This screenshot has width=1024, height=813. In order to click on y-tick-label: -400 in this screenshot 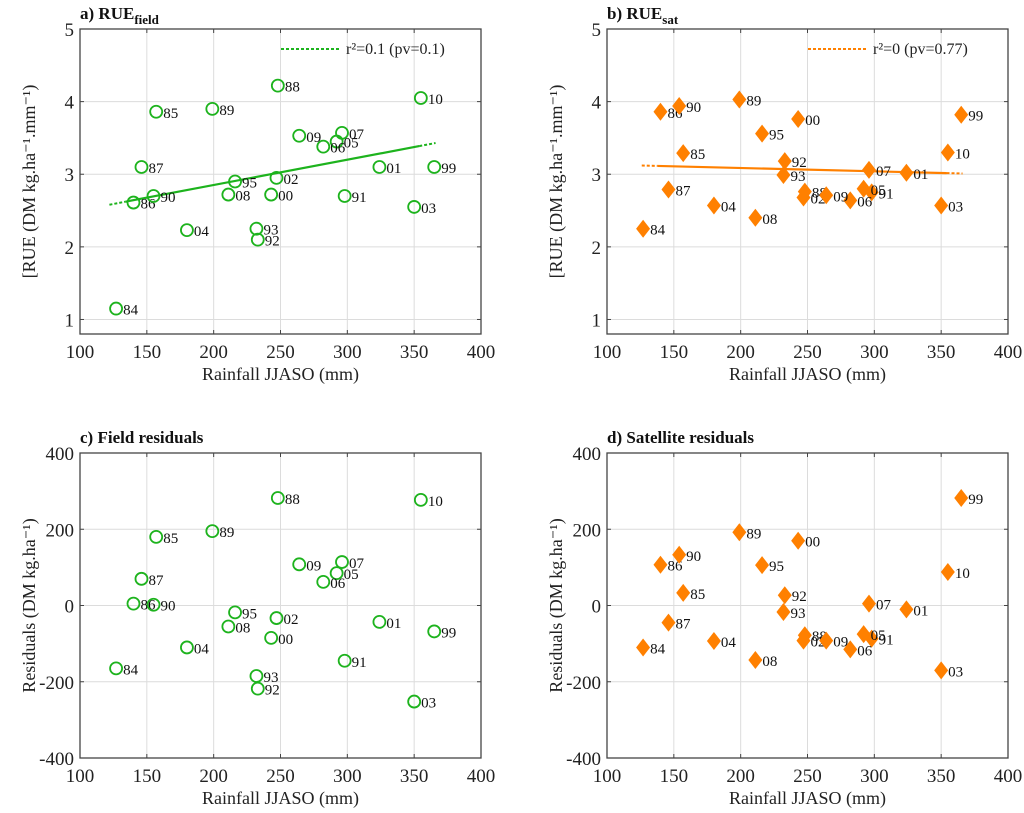, I will do `click(56, 759)`.